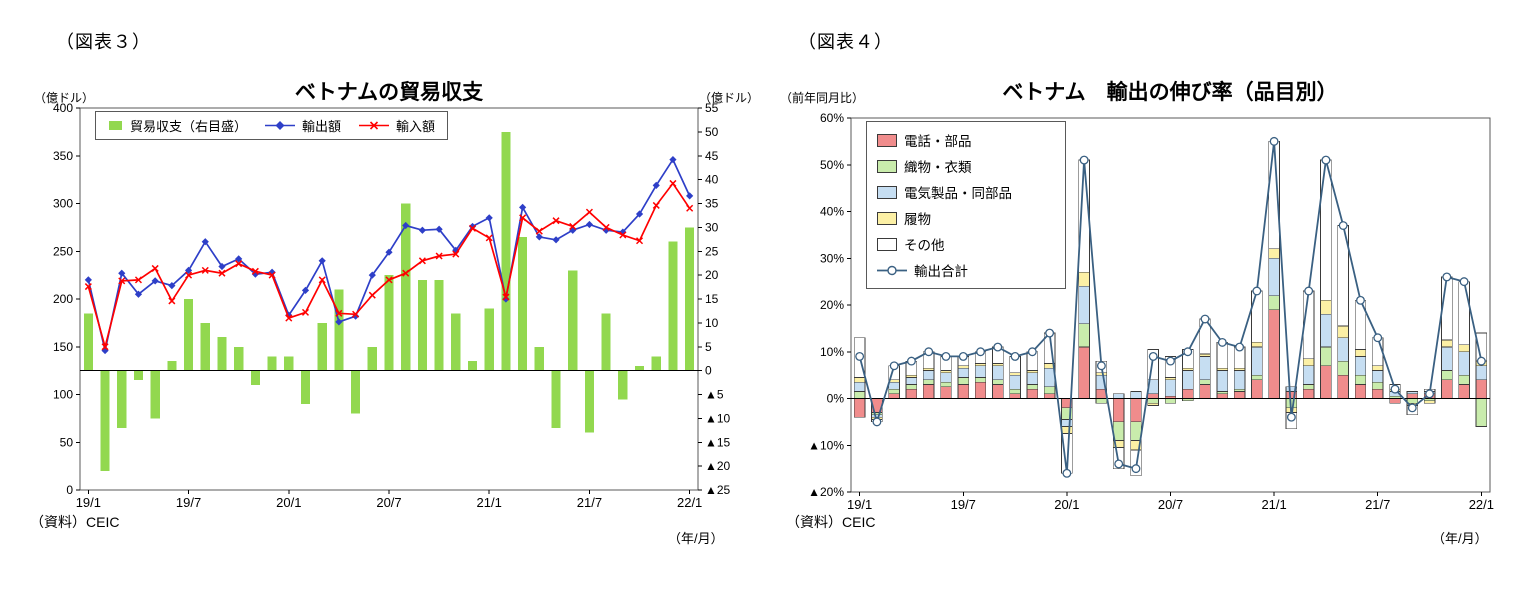 This screenshot has height=600, width=1532. I want to click on legend-item-footwear: 履物, so click(904, 218).